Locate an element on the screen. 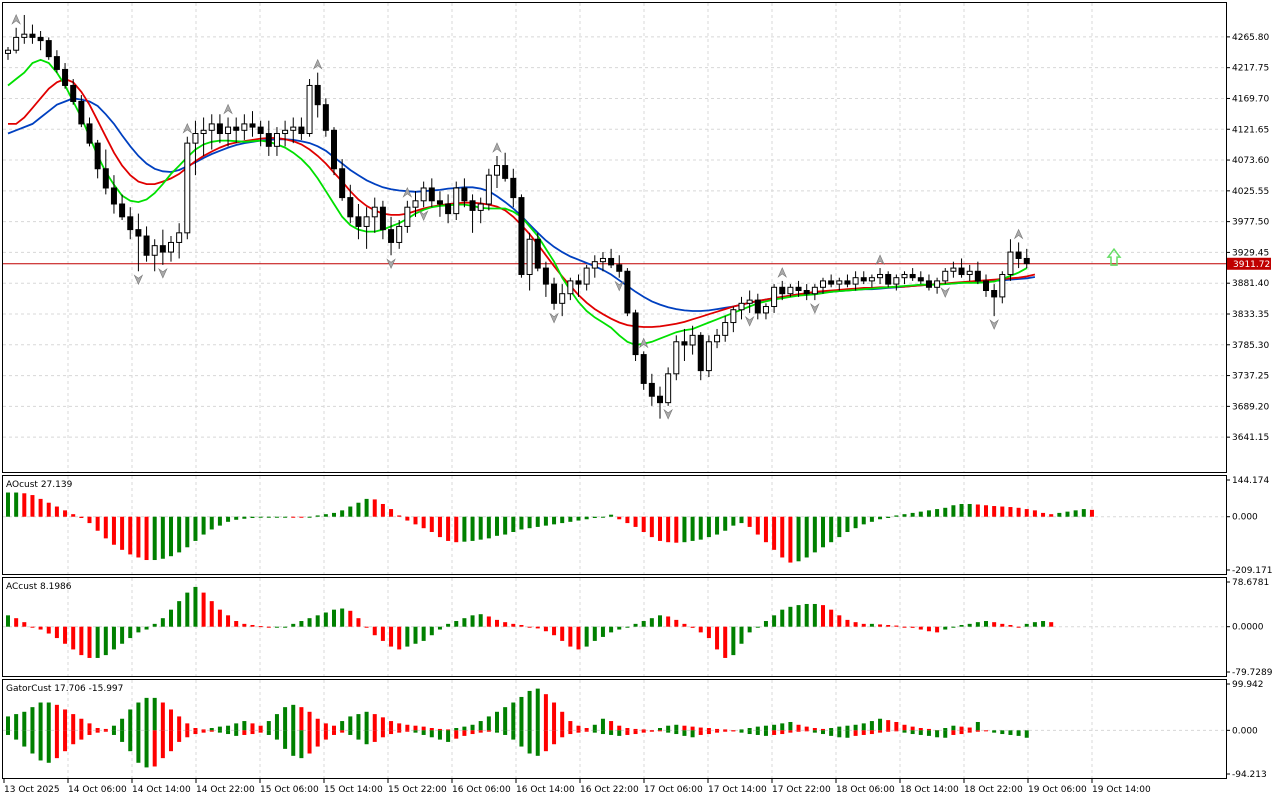 This screenshot has height=800, width=1280. ao-indicator-label: AOcust 27.139 is located at coordinates (39, 485).